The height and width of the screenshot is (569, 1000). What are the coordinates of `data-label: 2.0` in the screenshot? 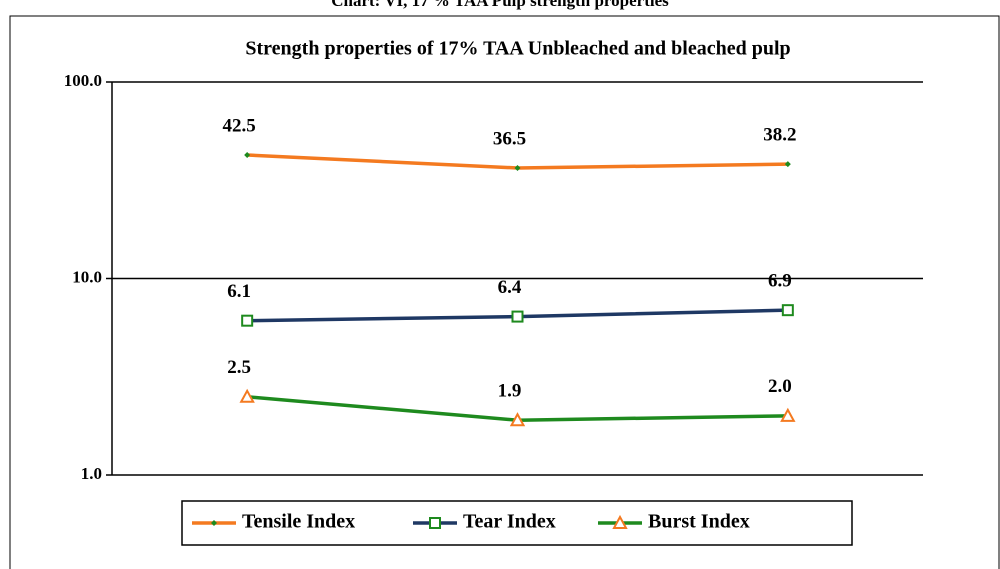 It's located at (780, 386).